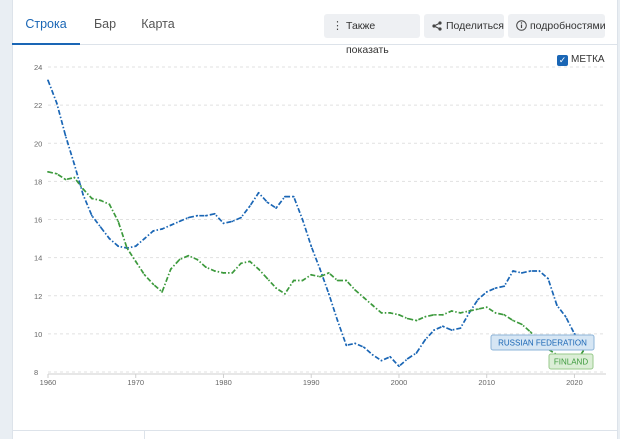 The image size is (620, 439). What do you see at coordinates (223, 382) in the screenshot?
I see `x-tick-label: 1980` at bounding box center [223, 382].